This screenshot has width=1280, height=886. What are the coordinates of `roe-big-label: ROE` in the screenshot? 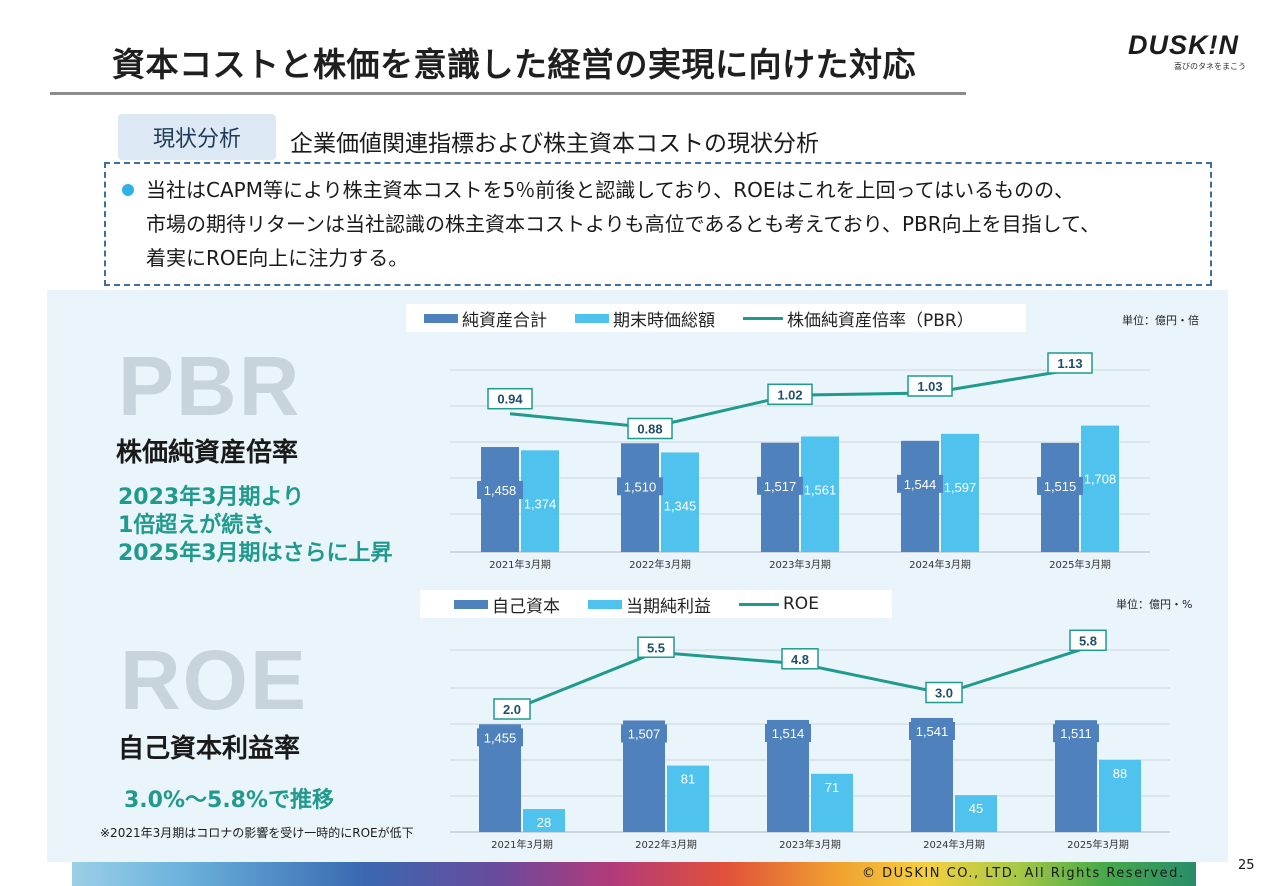 It's located at (214, 680).